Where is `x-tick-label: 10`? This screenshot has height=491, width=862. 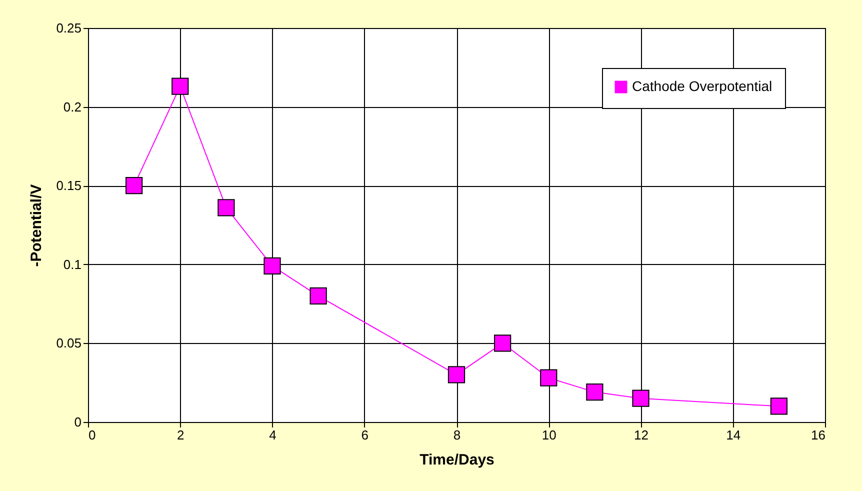
x-tick-label: 10 is located at coordinates (549, 435).